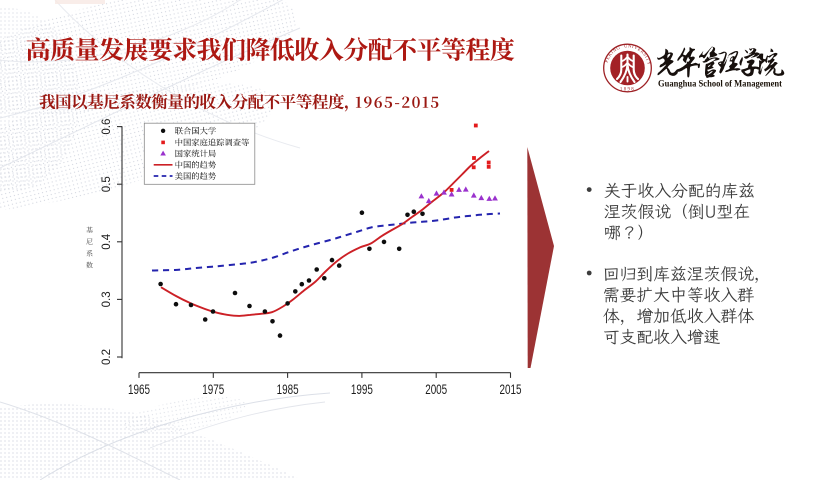  What do you see at coordinates (139, 389) in the screenshot?
I see `svg-text: 1965` at bounding box center [139, 389].